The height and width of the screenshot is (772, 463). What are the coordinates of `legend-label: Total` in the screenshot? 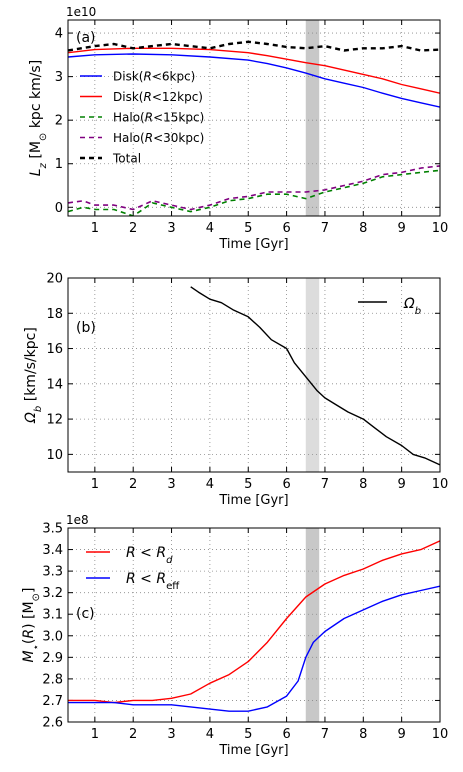 It's located at (126, 159).